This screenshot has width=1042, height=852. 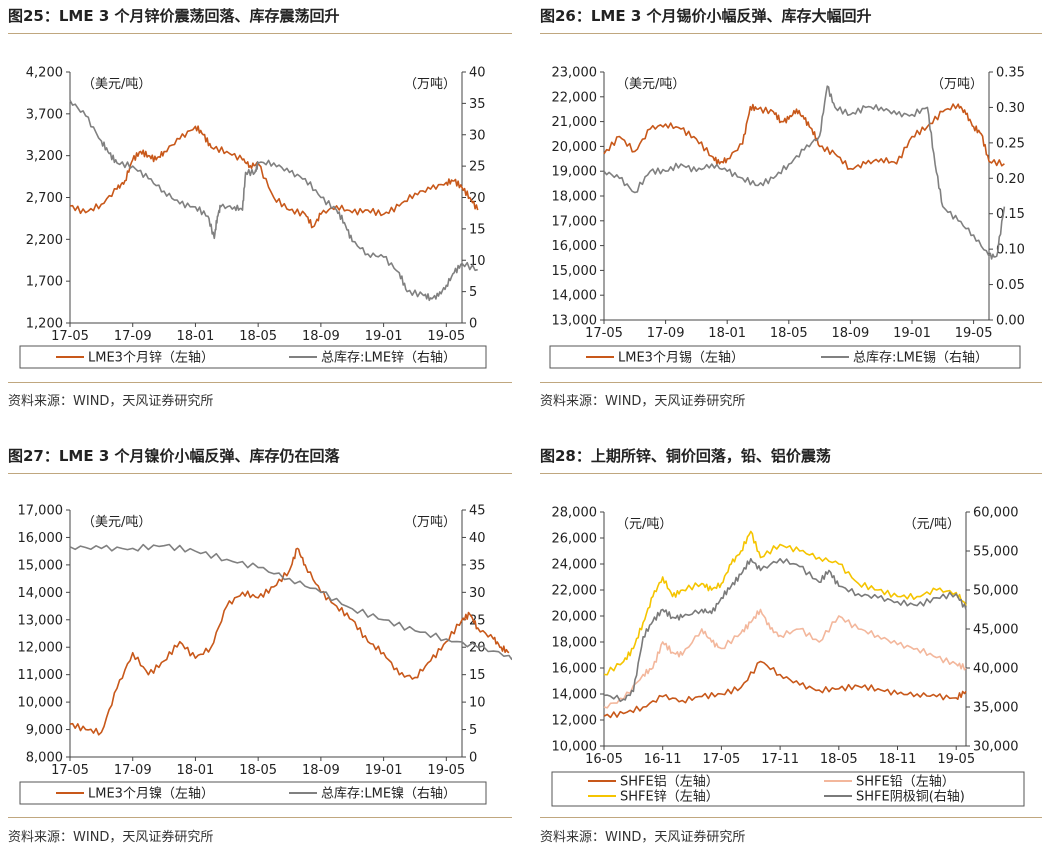 What do you see at coordinates (685, 456) in the screenshot?
I see `chart-title: 图28：上期所锌、铜价回落，铅、铝价震荡` at bounding box center [685, 456].